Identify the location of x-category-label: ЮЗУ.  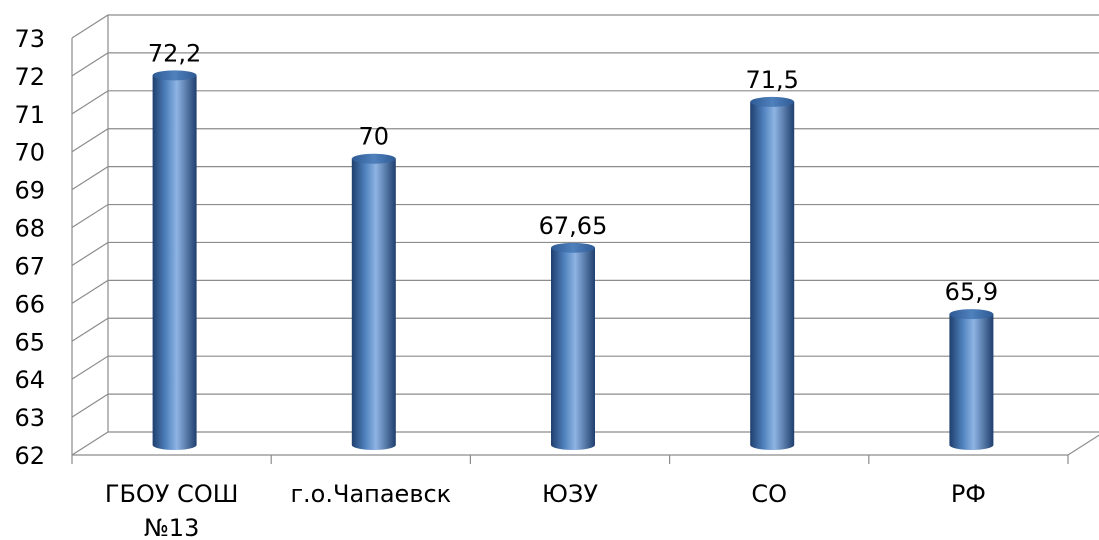
(570, 494).